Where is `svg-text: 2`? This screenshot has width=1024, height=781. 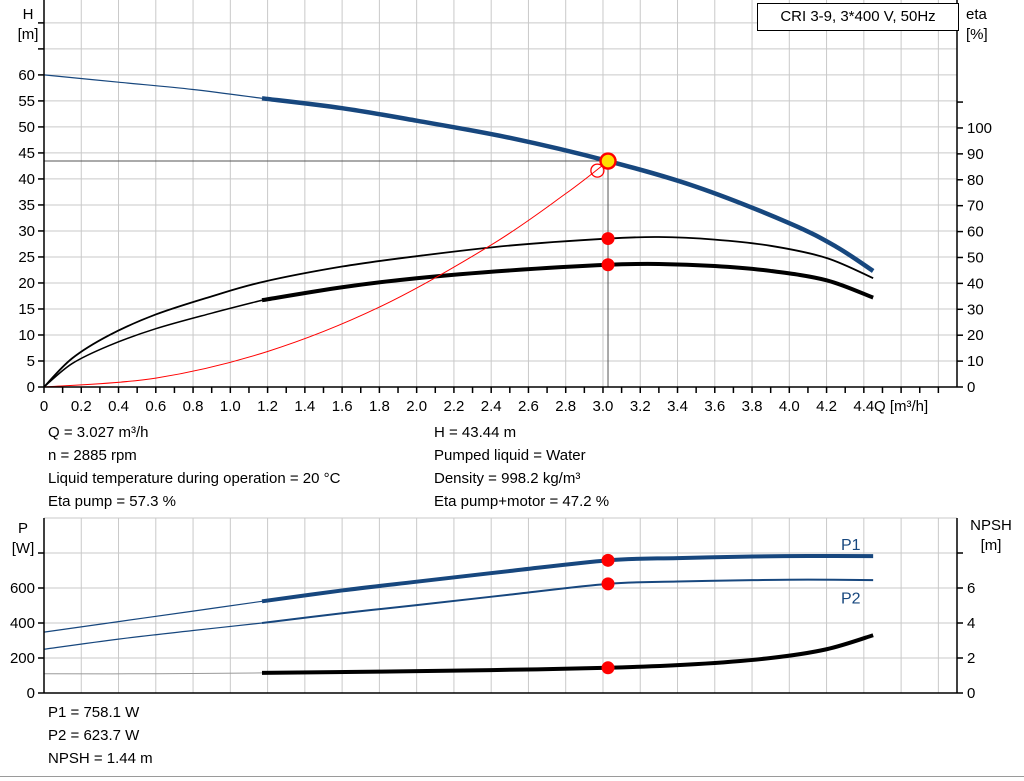 svg-text: 2 is located at coordinates (971, 658).